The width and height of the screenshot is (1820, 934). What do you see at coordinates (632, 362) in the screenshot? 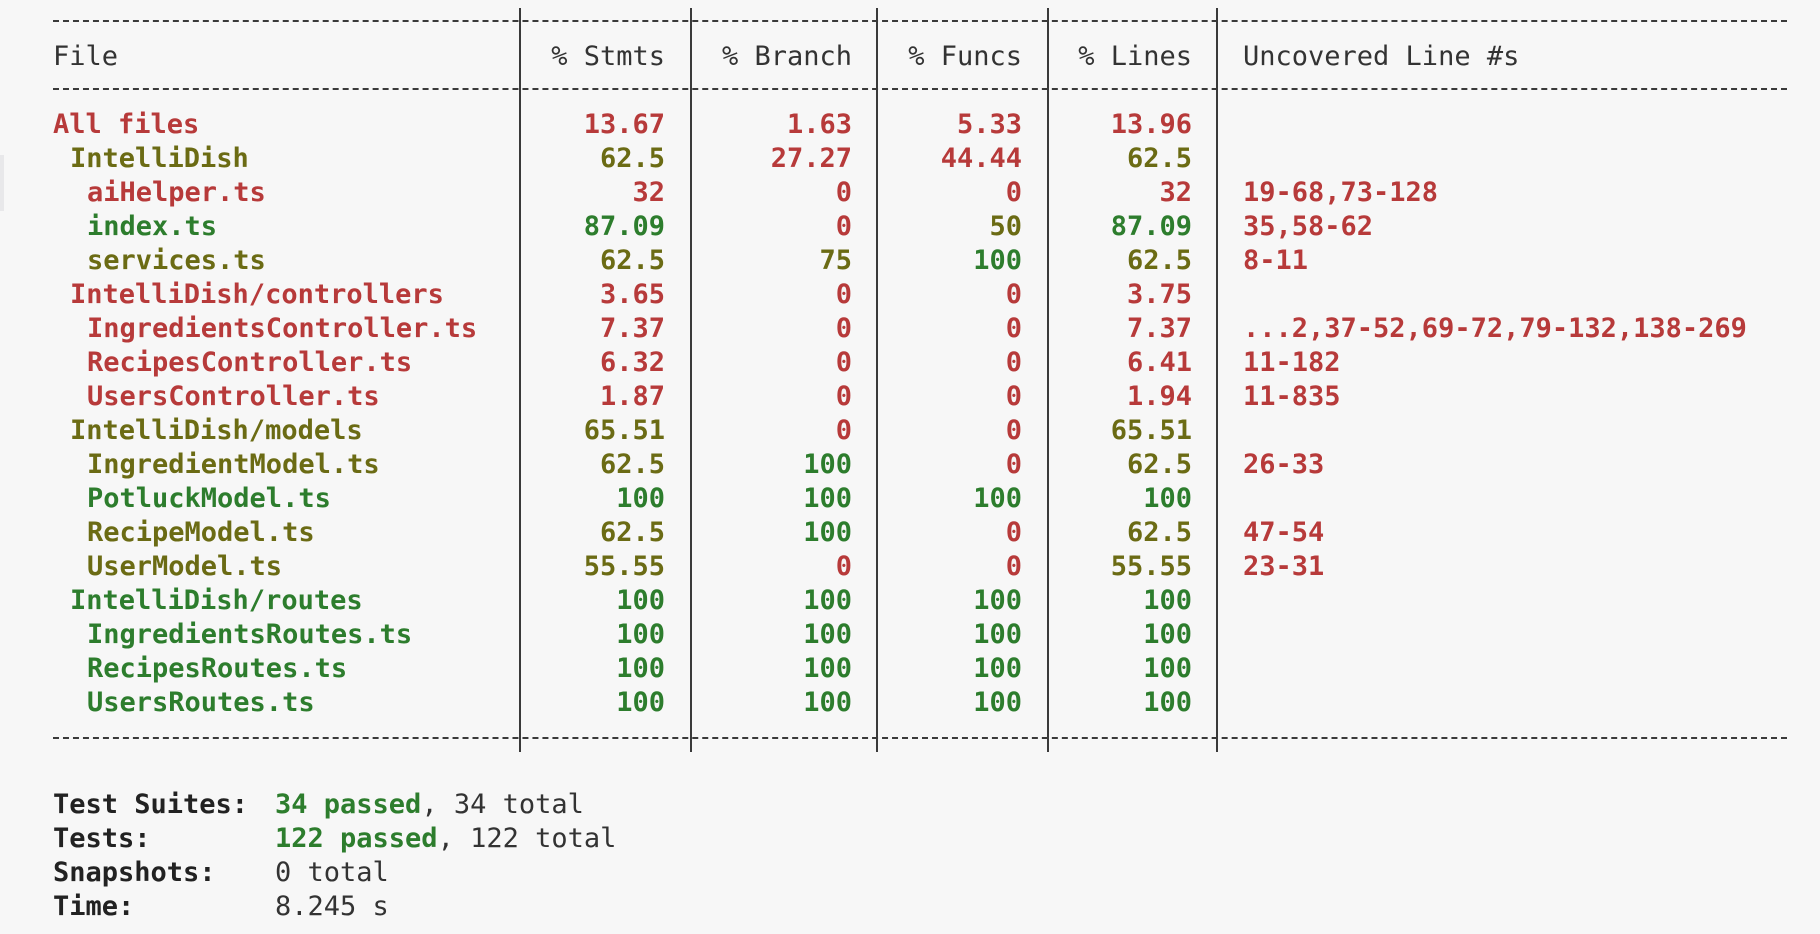
I see `stmts-value: 6.32` at bounding box center [632, 362].